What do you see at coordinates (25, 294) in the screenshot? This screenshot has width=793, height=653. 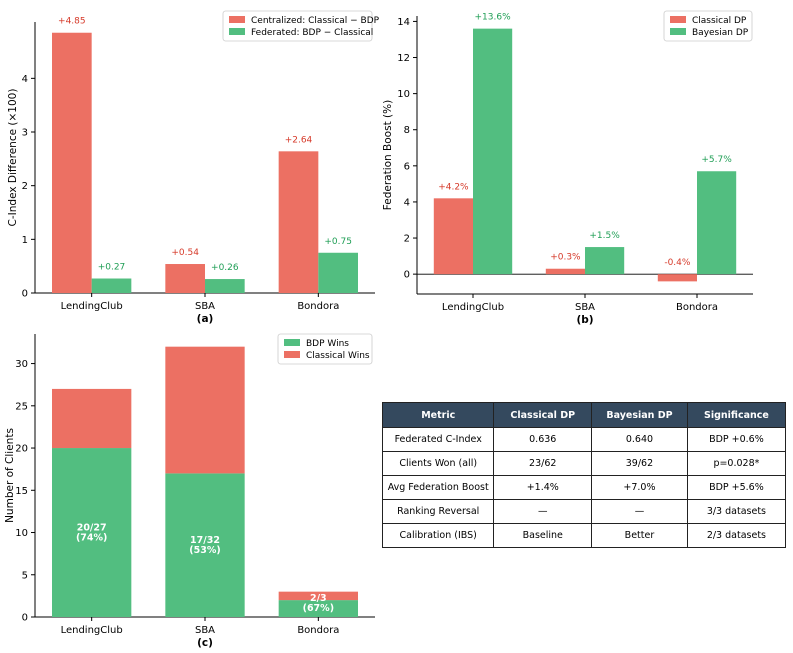 I see `y-tick-label: 0` at bounding box center [25, 294].